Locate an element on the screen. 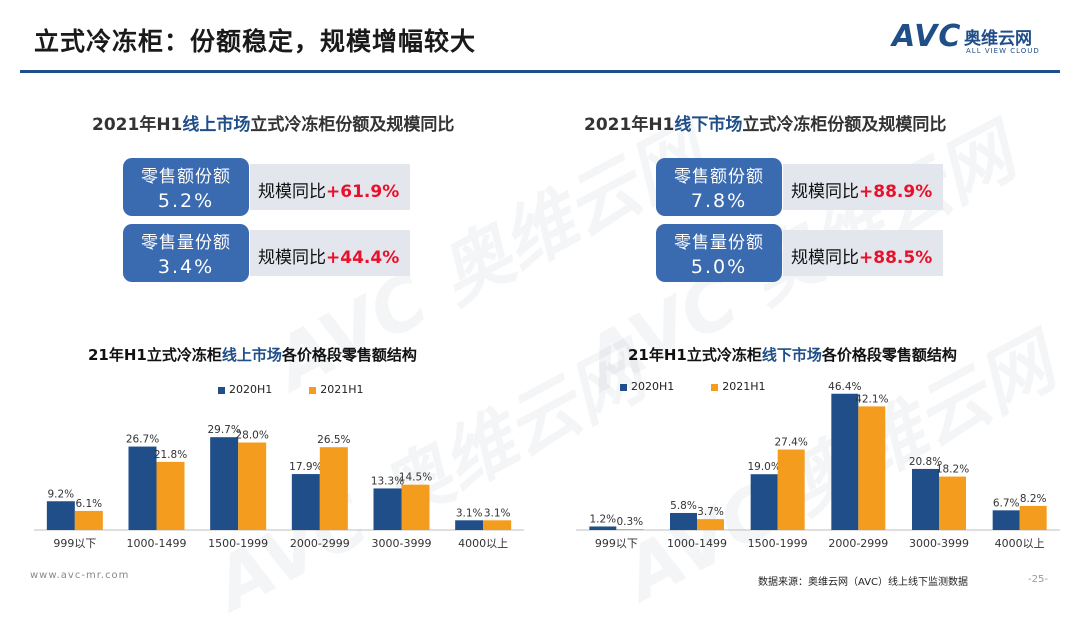  data-label-2020H1: 3.1% is located at coordinates (469, 513).